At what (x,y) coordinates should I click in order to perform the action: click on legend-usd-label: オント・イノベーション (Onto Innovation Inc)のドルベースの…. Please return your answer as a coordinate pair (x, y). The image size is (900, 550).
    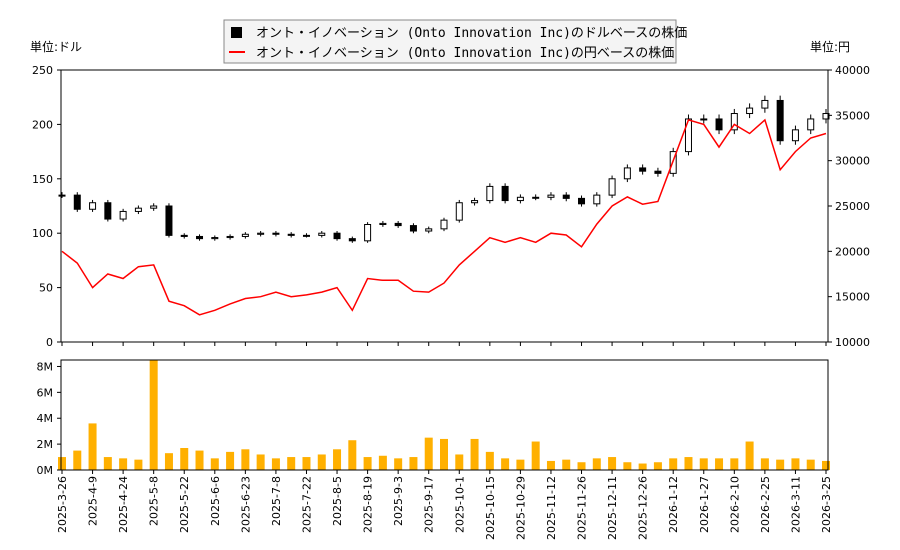
    Looking at the image, I should click on (471, 33).